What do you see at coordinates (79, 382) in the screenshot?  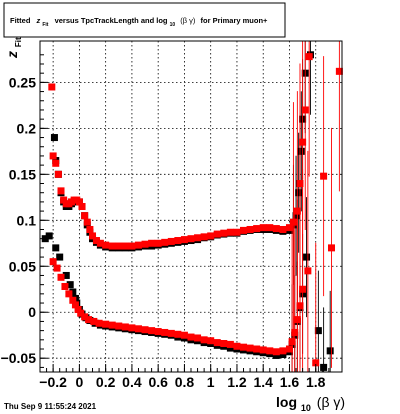 I see `x-tick-label: 0` at bounding box center [79, 382].